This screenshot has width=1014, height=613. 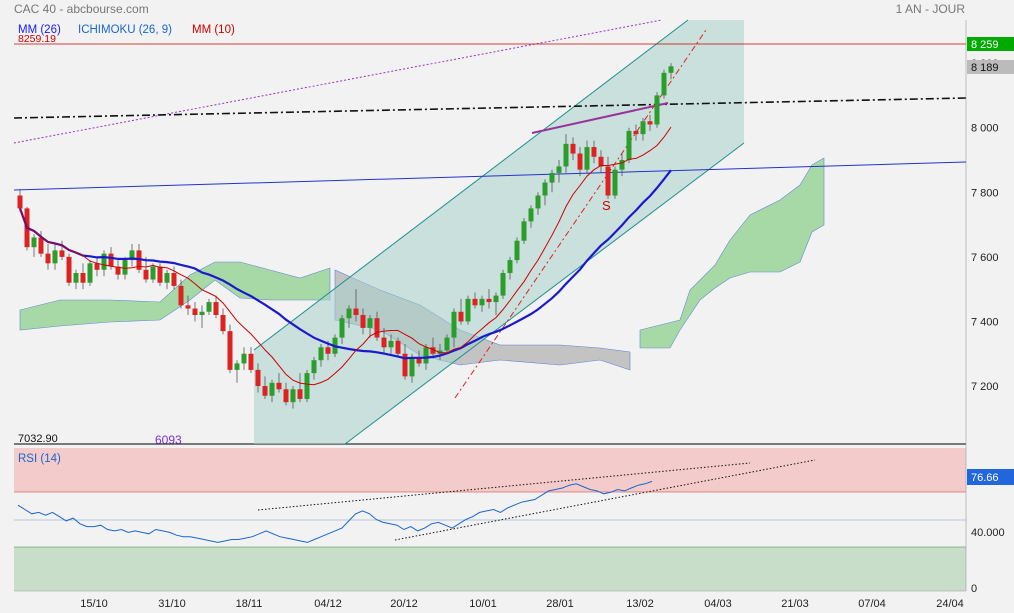 What do you see at coordinates (38, 439) in the screenshot?
I see `low-label: 7032.90` at bounding box center [38, 439].